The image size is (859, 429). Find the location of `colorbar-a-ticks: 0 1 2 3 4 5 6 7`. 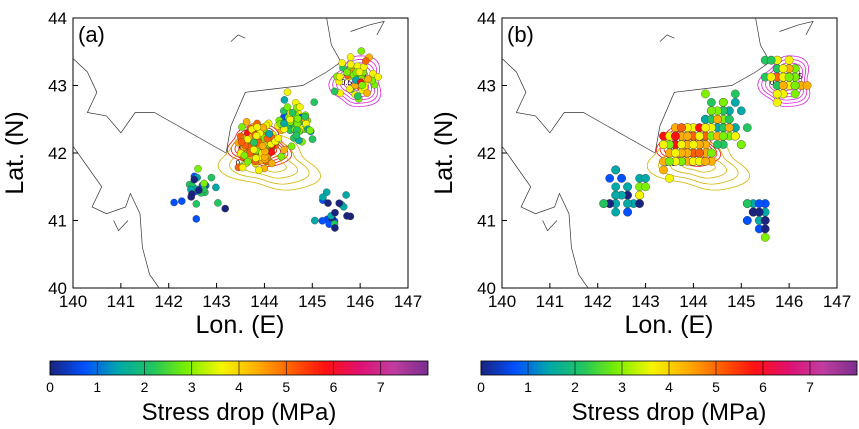

colorbar-a-ticks: 0 1 2 3 4 5 6 7 is located at coordinates (215, 378).